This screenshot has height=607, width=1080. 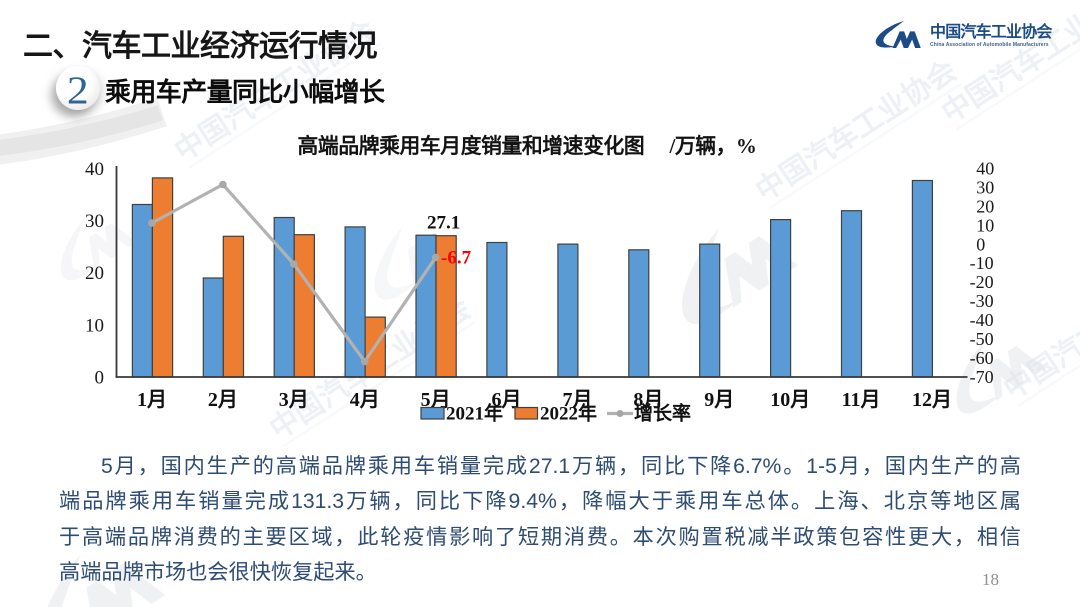 What do you see at coordinates (662, 413) in the screenshot?
I see `svg-text: 增长率` at bounding box center [662, 413].